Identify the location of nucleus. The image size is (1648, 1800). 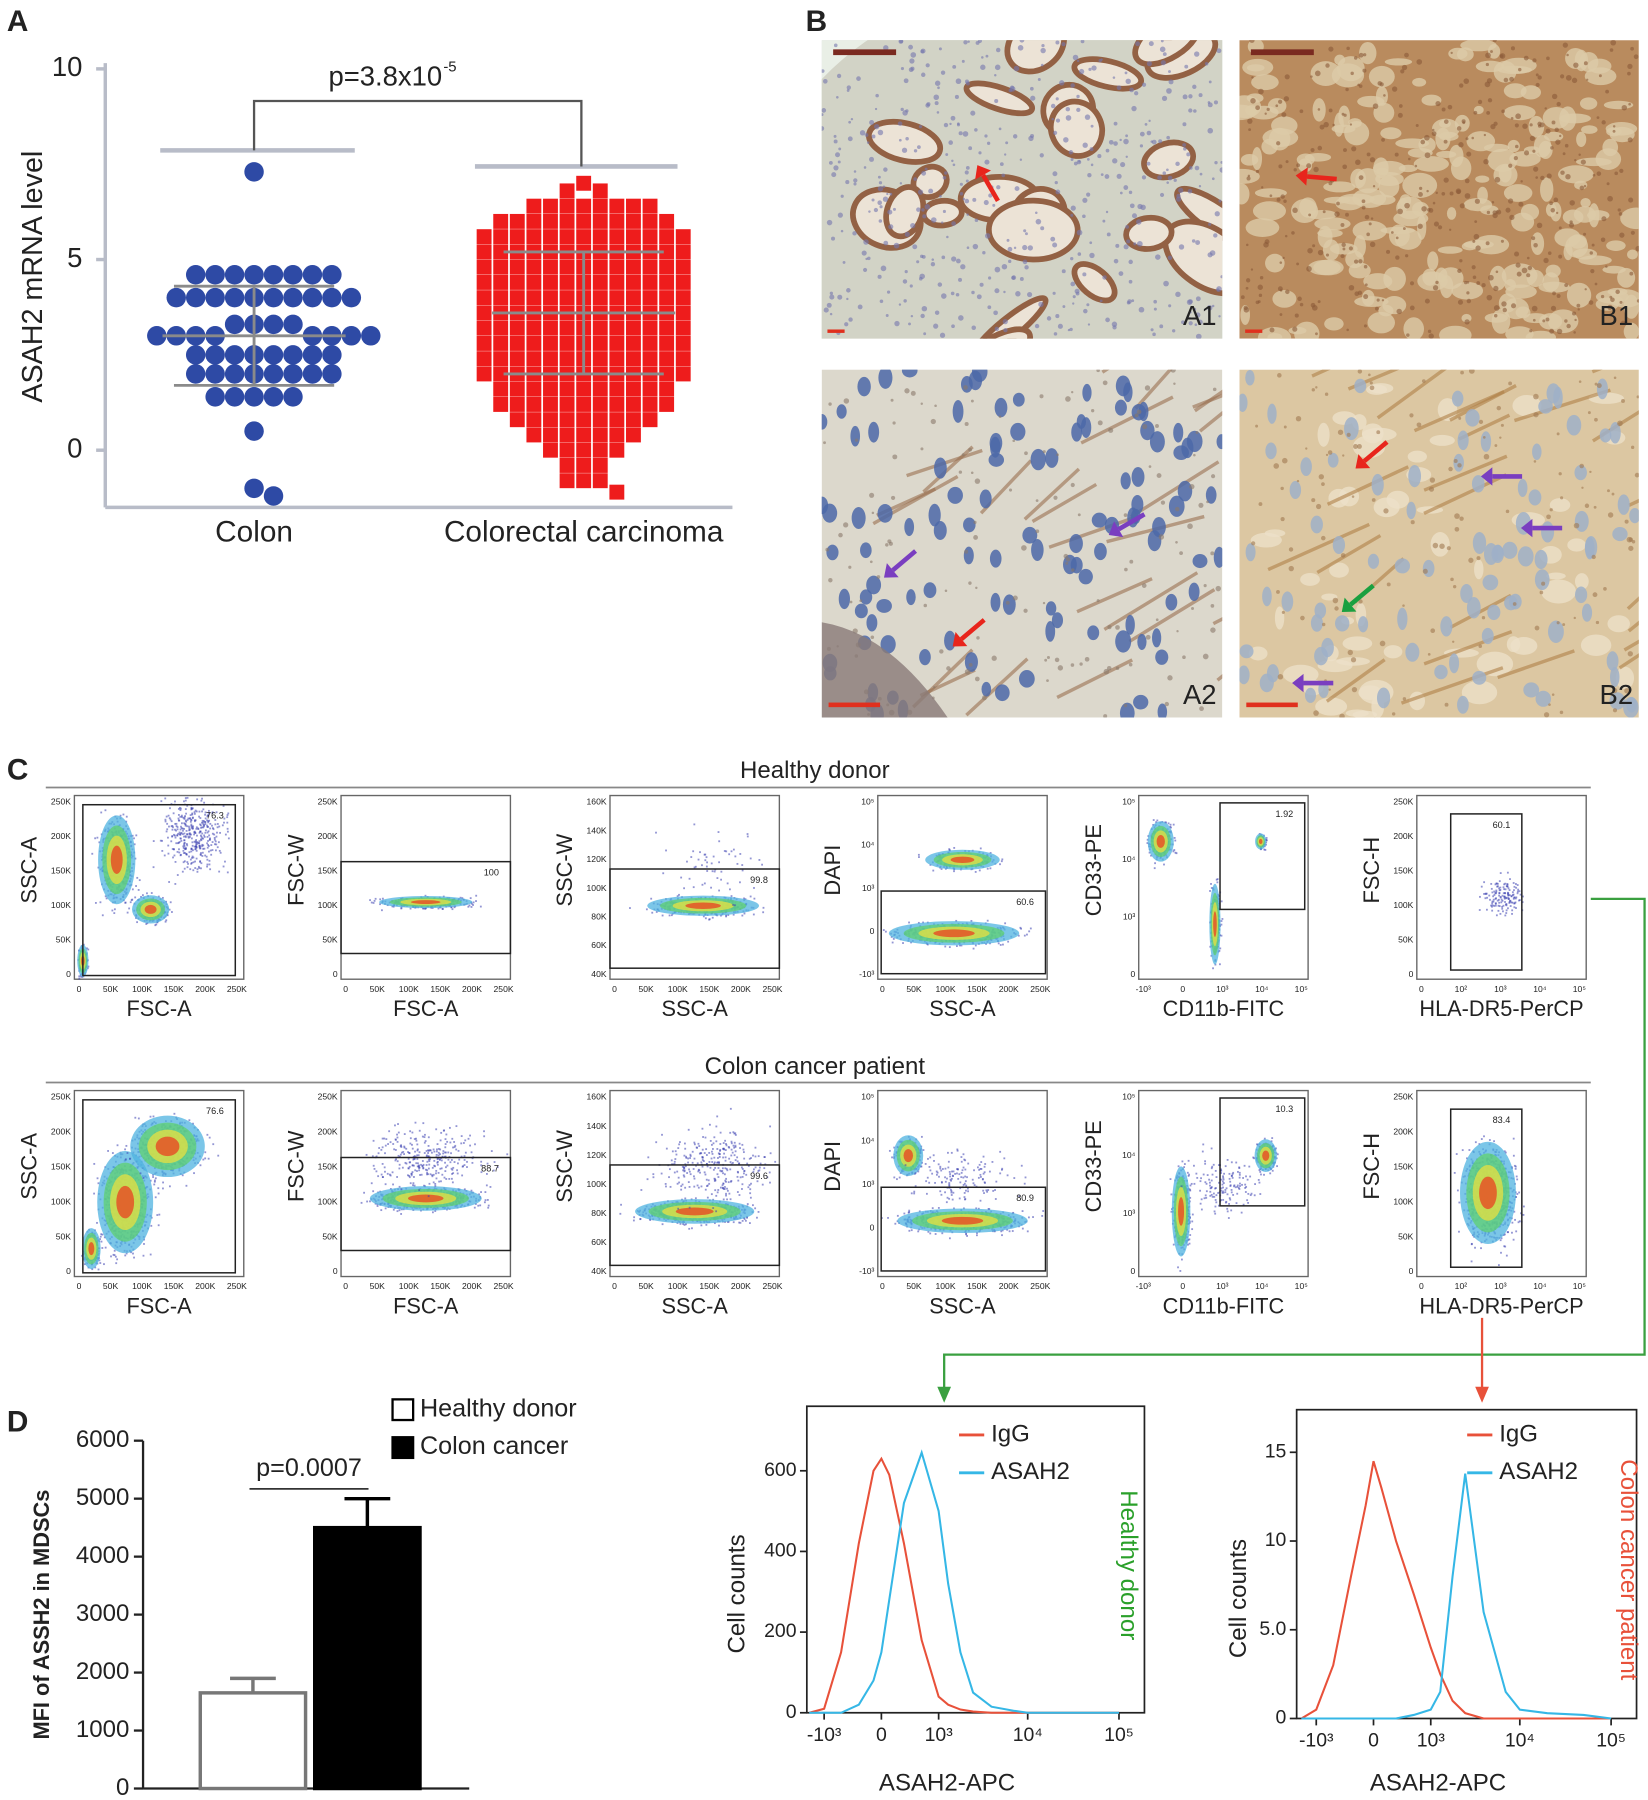
(1515, 602).